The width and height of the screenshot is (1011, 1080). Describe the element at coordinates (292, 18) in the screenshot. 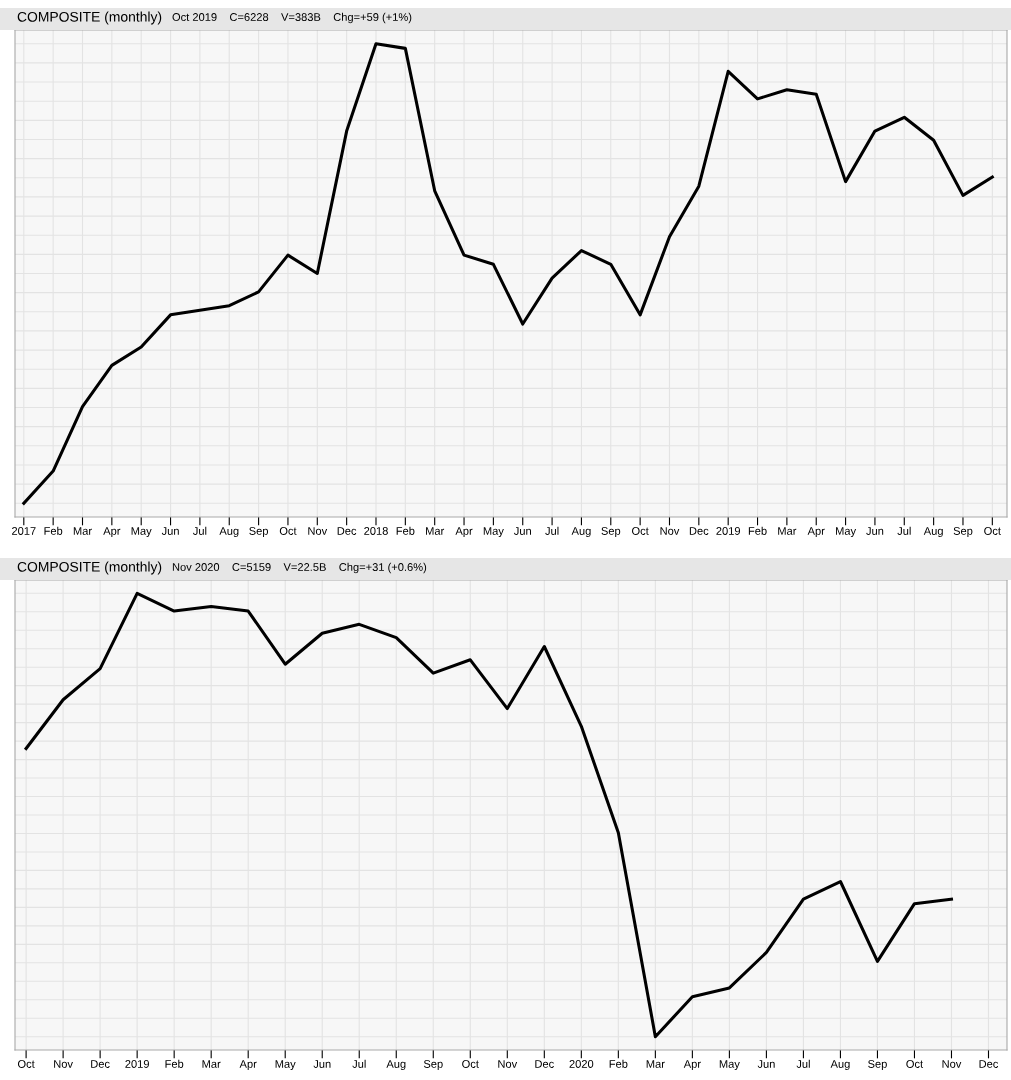

I see `chart-subtitle: Oct 2019 C=6228 V=383B Chg=+59 (+1%)` at that location.